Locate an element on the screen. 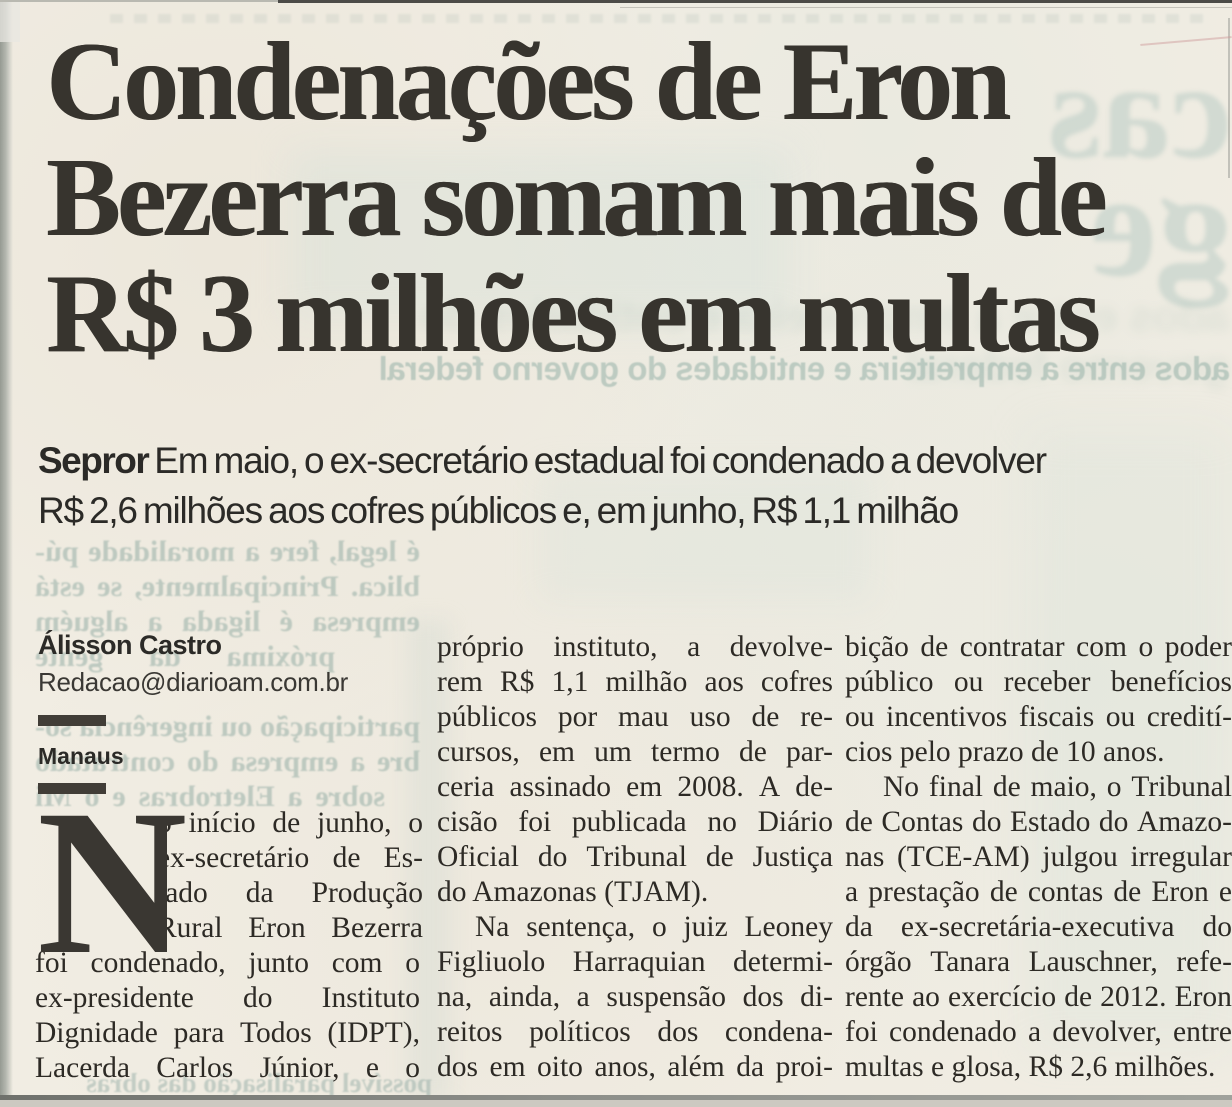 The height and width of the screenshot is (1107, 1232). body-text-line: a prestação de contas de Eron e is located at coordinates (1038, 892).